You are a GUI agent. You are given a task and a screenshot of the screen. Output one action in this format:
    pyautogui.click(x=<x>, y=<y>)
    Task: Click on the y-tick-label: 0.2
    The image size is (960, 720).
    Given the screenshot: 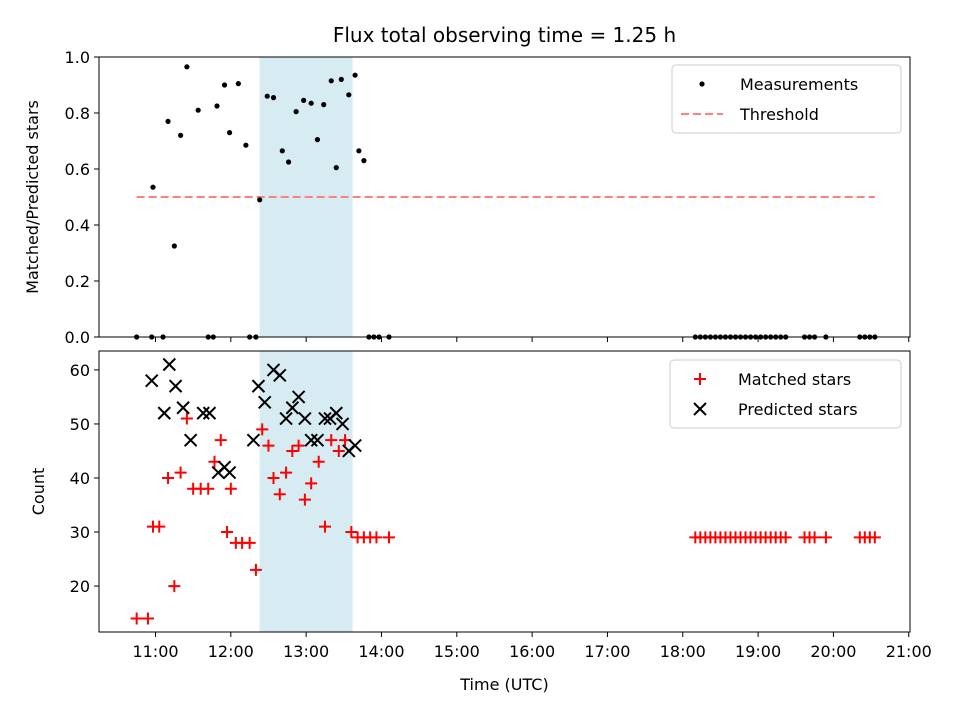 What is the action you would take?
    pyautogui.click(x=77, y=281)
    